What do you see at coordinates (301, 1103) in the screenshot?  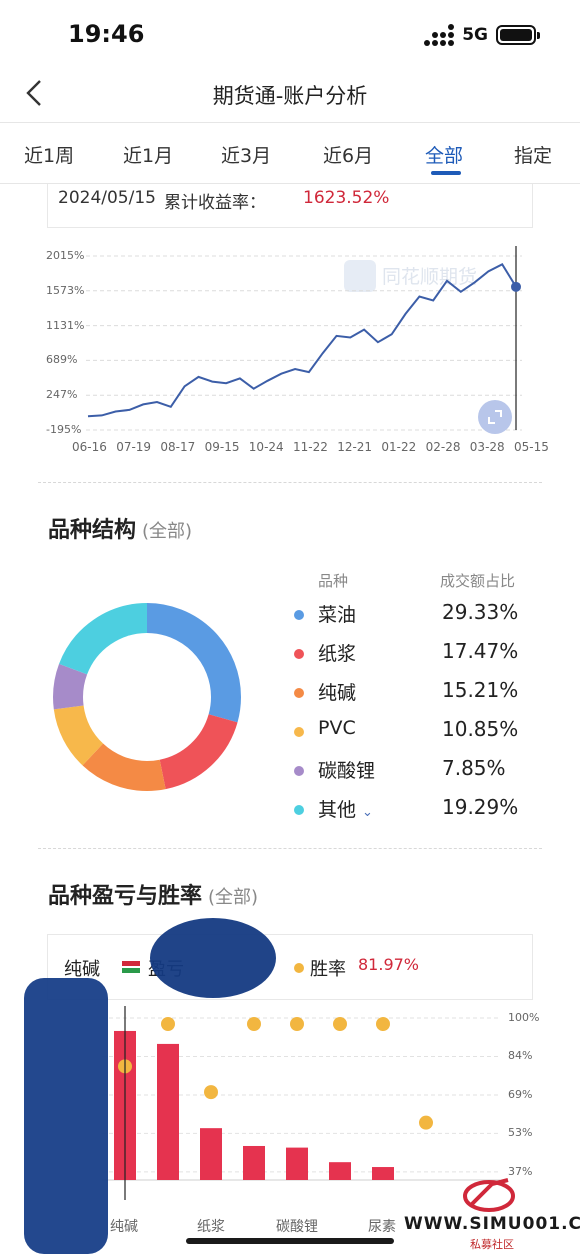 I see `bar-chart-svg` at bounding box center [301, 1103].